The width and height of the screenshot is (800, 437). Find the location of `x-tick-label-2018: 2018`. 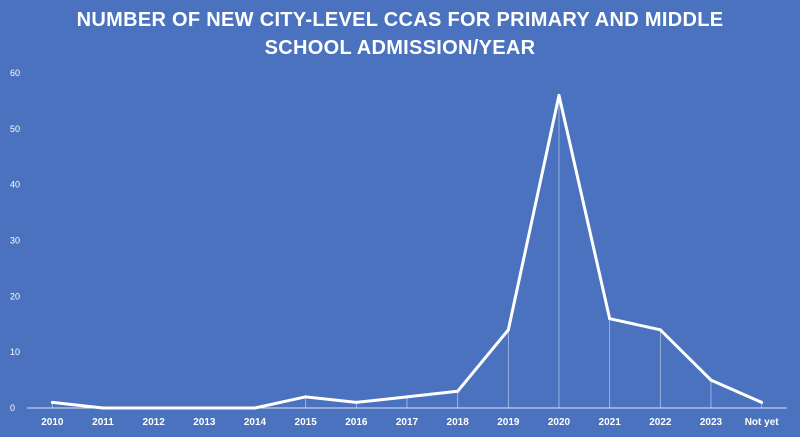

x-tick-label-2018: 2018 is located at coordinates (458, 422).